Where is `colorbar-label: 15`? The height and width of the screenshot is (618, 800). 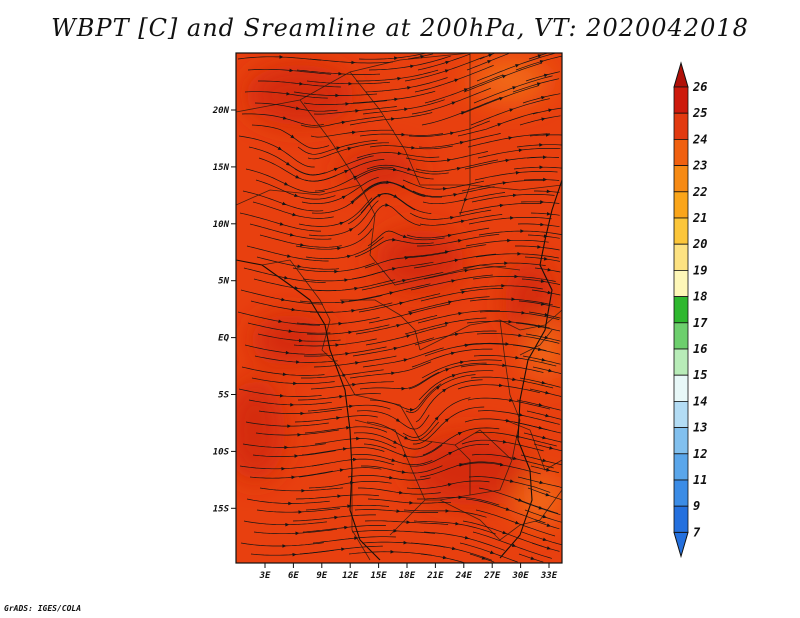
colorbar-label: 15 is located at coordinates (700, 375).